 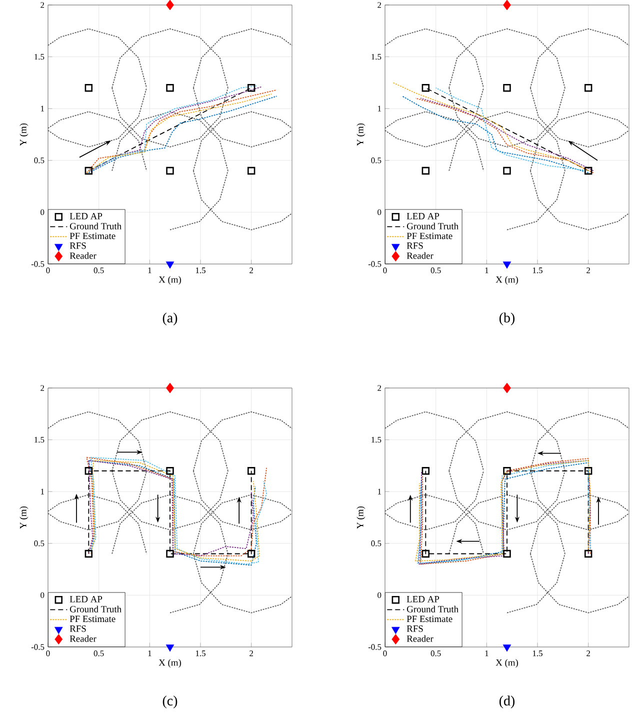 What do you see at coordinates (170, 319) in the screenshot?
I see `text: (a)` at bounding box center [170, 319].